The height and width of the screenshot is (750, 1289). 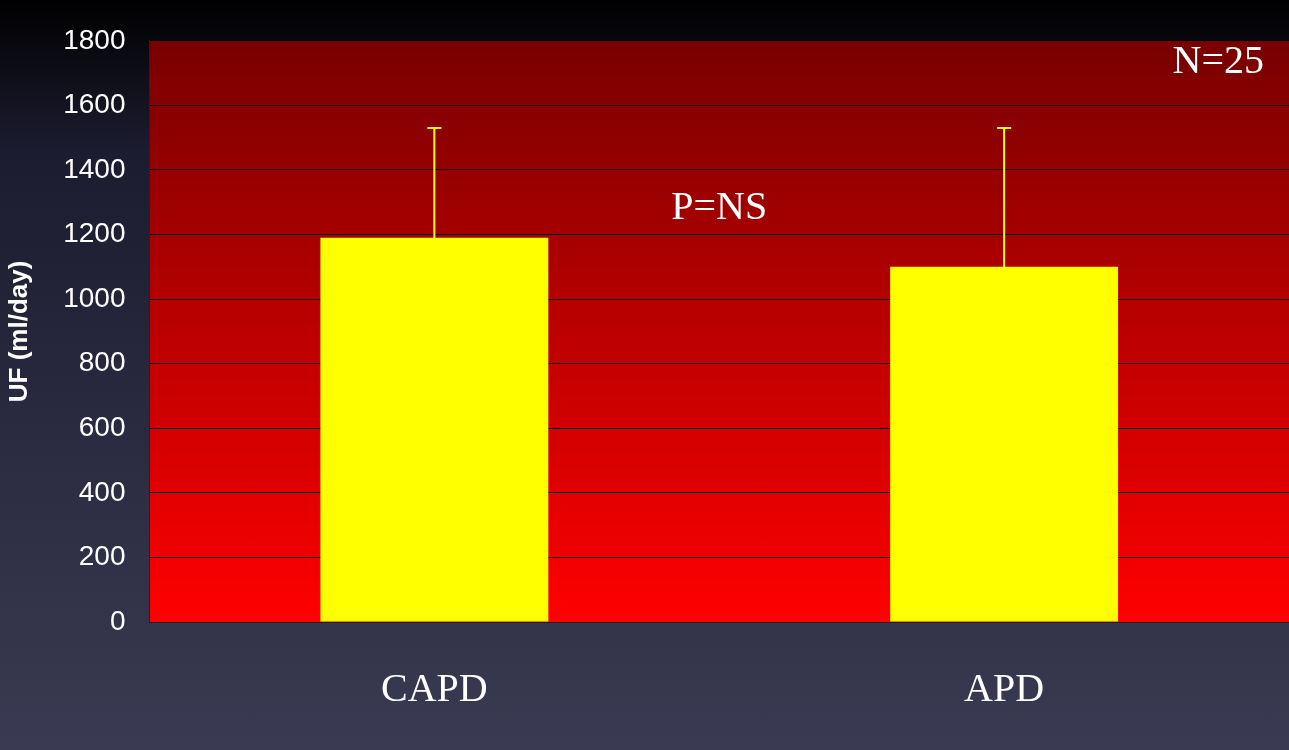 What do you see at coordinates (94, 39) in the screenshot?
I see `y-tick-label: 1800` at bounding box center [94, 39].